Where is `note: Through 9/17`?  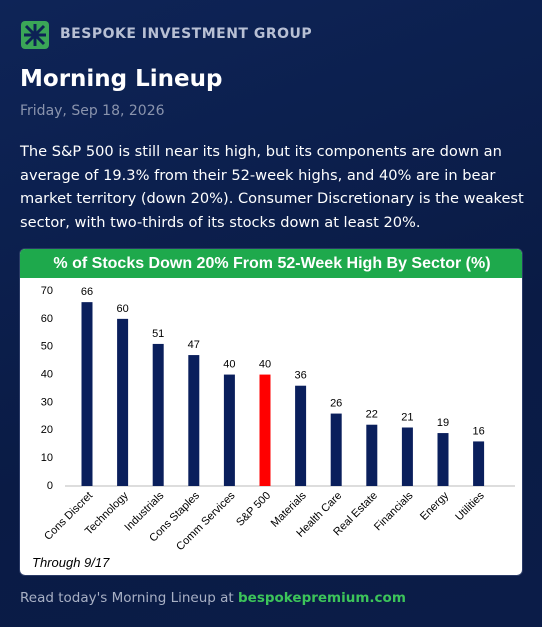 note: Through 9/17 is located at coordinates (71, 562).